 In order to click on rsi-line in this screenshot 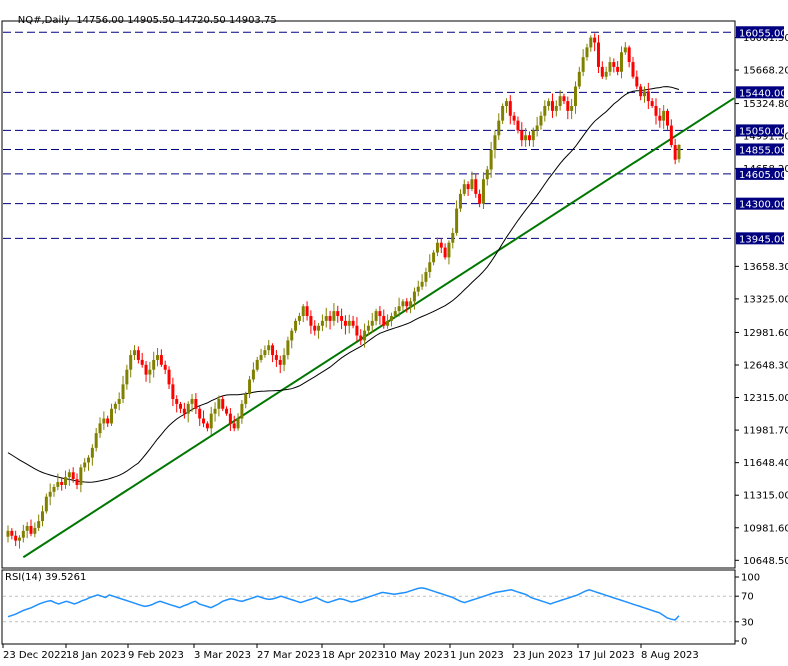, I will do `click(343, 604)`.